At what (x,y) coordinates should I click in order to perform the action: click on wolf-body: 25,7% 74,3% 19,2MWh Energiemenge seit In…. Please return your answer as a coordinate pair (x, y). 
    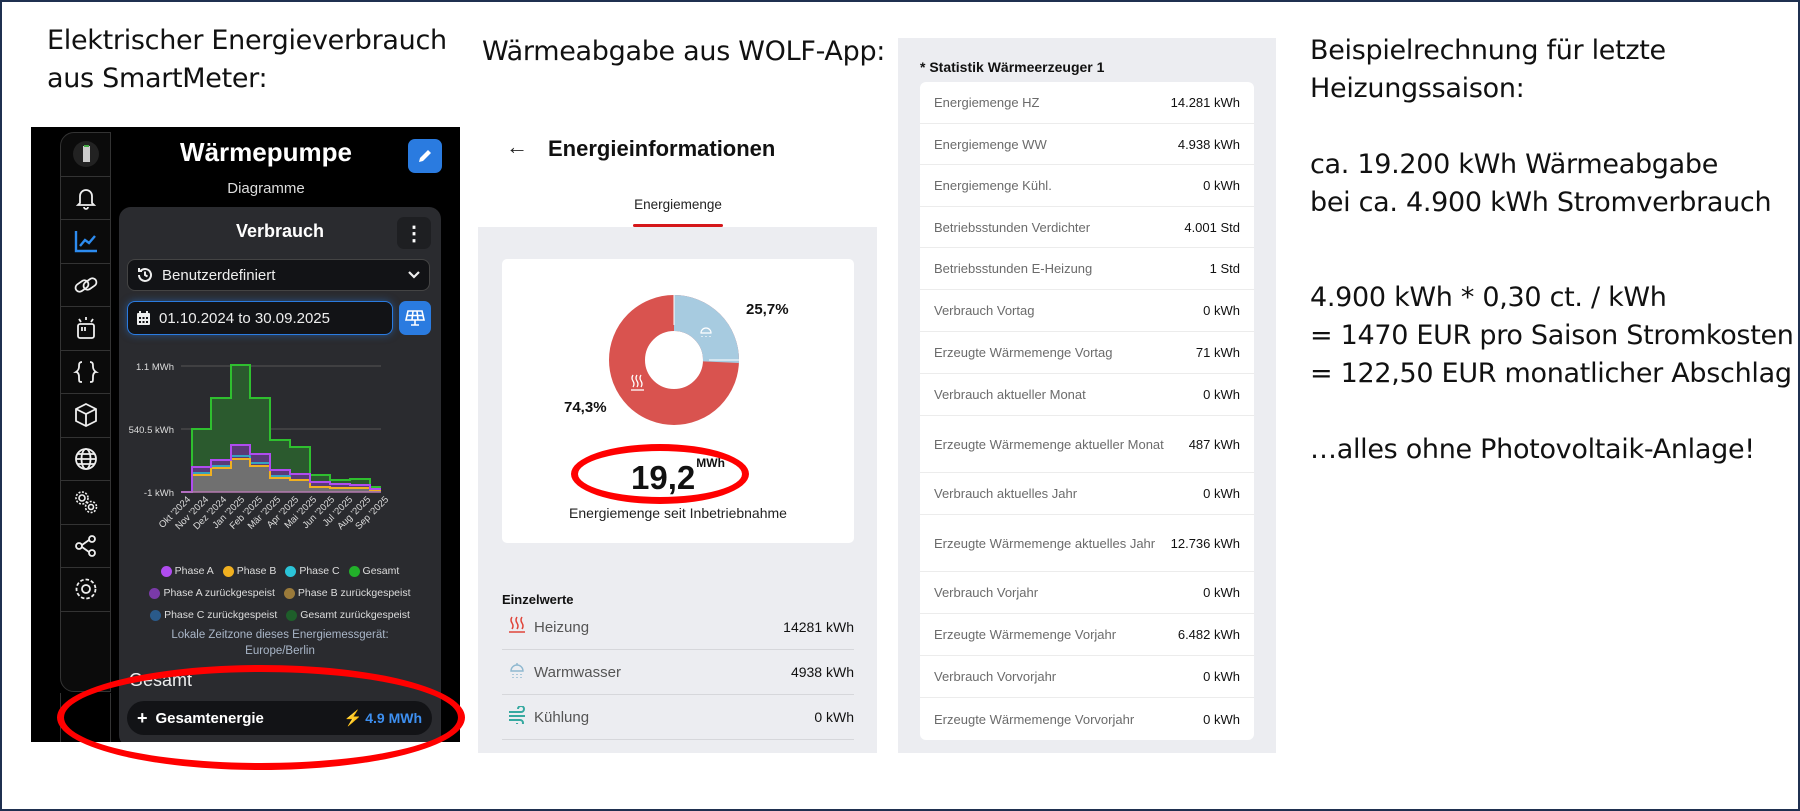
    Looking at the image, I should click on (677, 490).